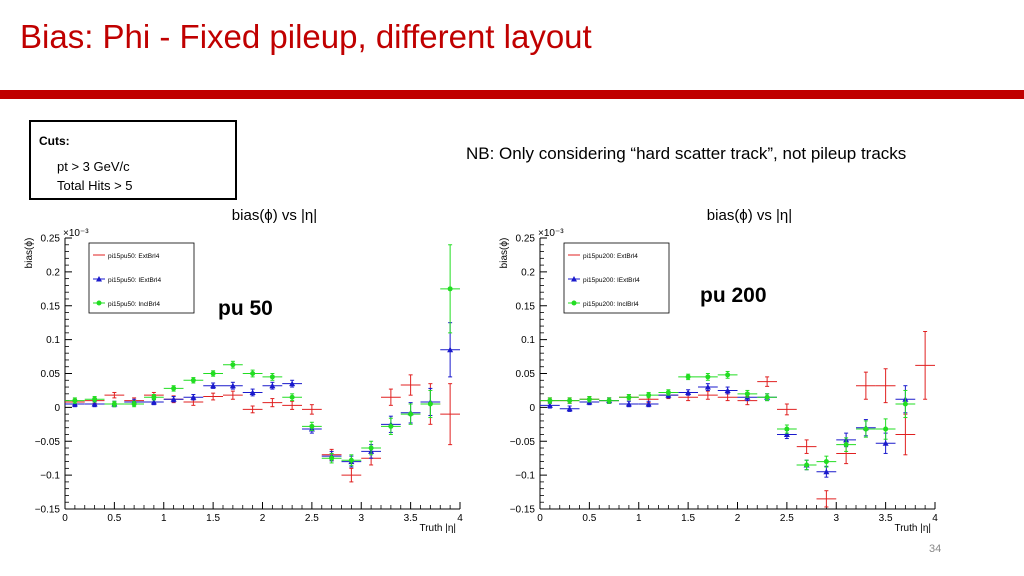  What do you see at coordinates (245, 308) in the screenshot?
I see `pileup-annotation: pu 50` at bounding box center [245, 308].